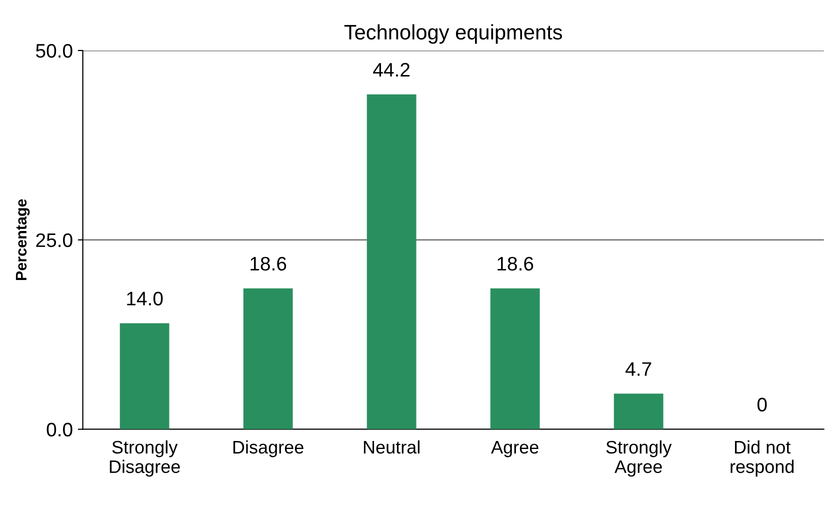 Image resolution: width=828 pixels, height=505 pixels. Describe the element at coordinates (639, 369) in the screenshot. I see `data-label: 4.7` at that location.